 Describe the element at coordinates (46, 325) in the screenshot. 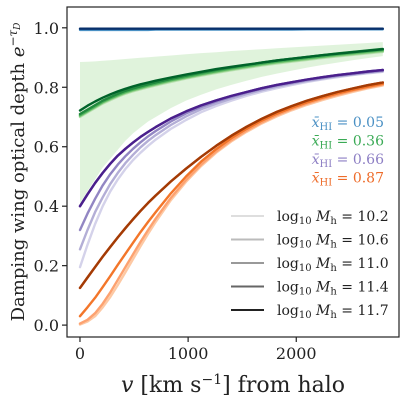

I see `y-tick-label: 0.0` at that location.